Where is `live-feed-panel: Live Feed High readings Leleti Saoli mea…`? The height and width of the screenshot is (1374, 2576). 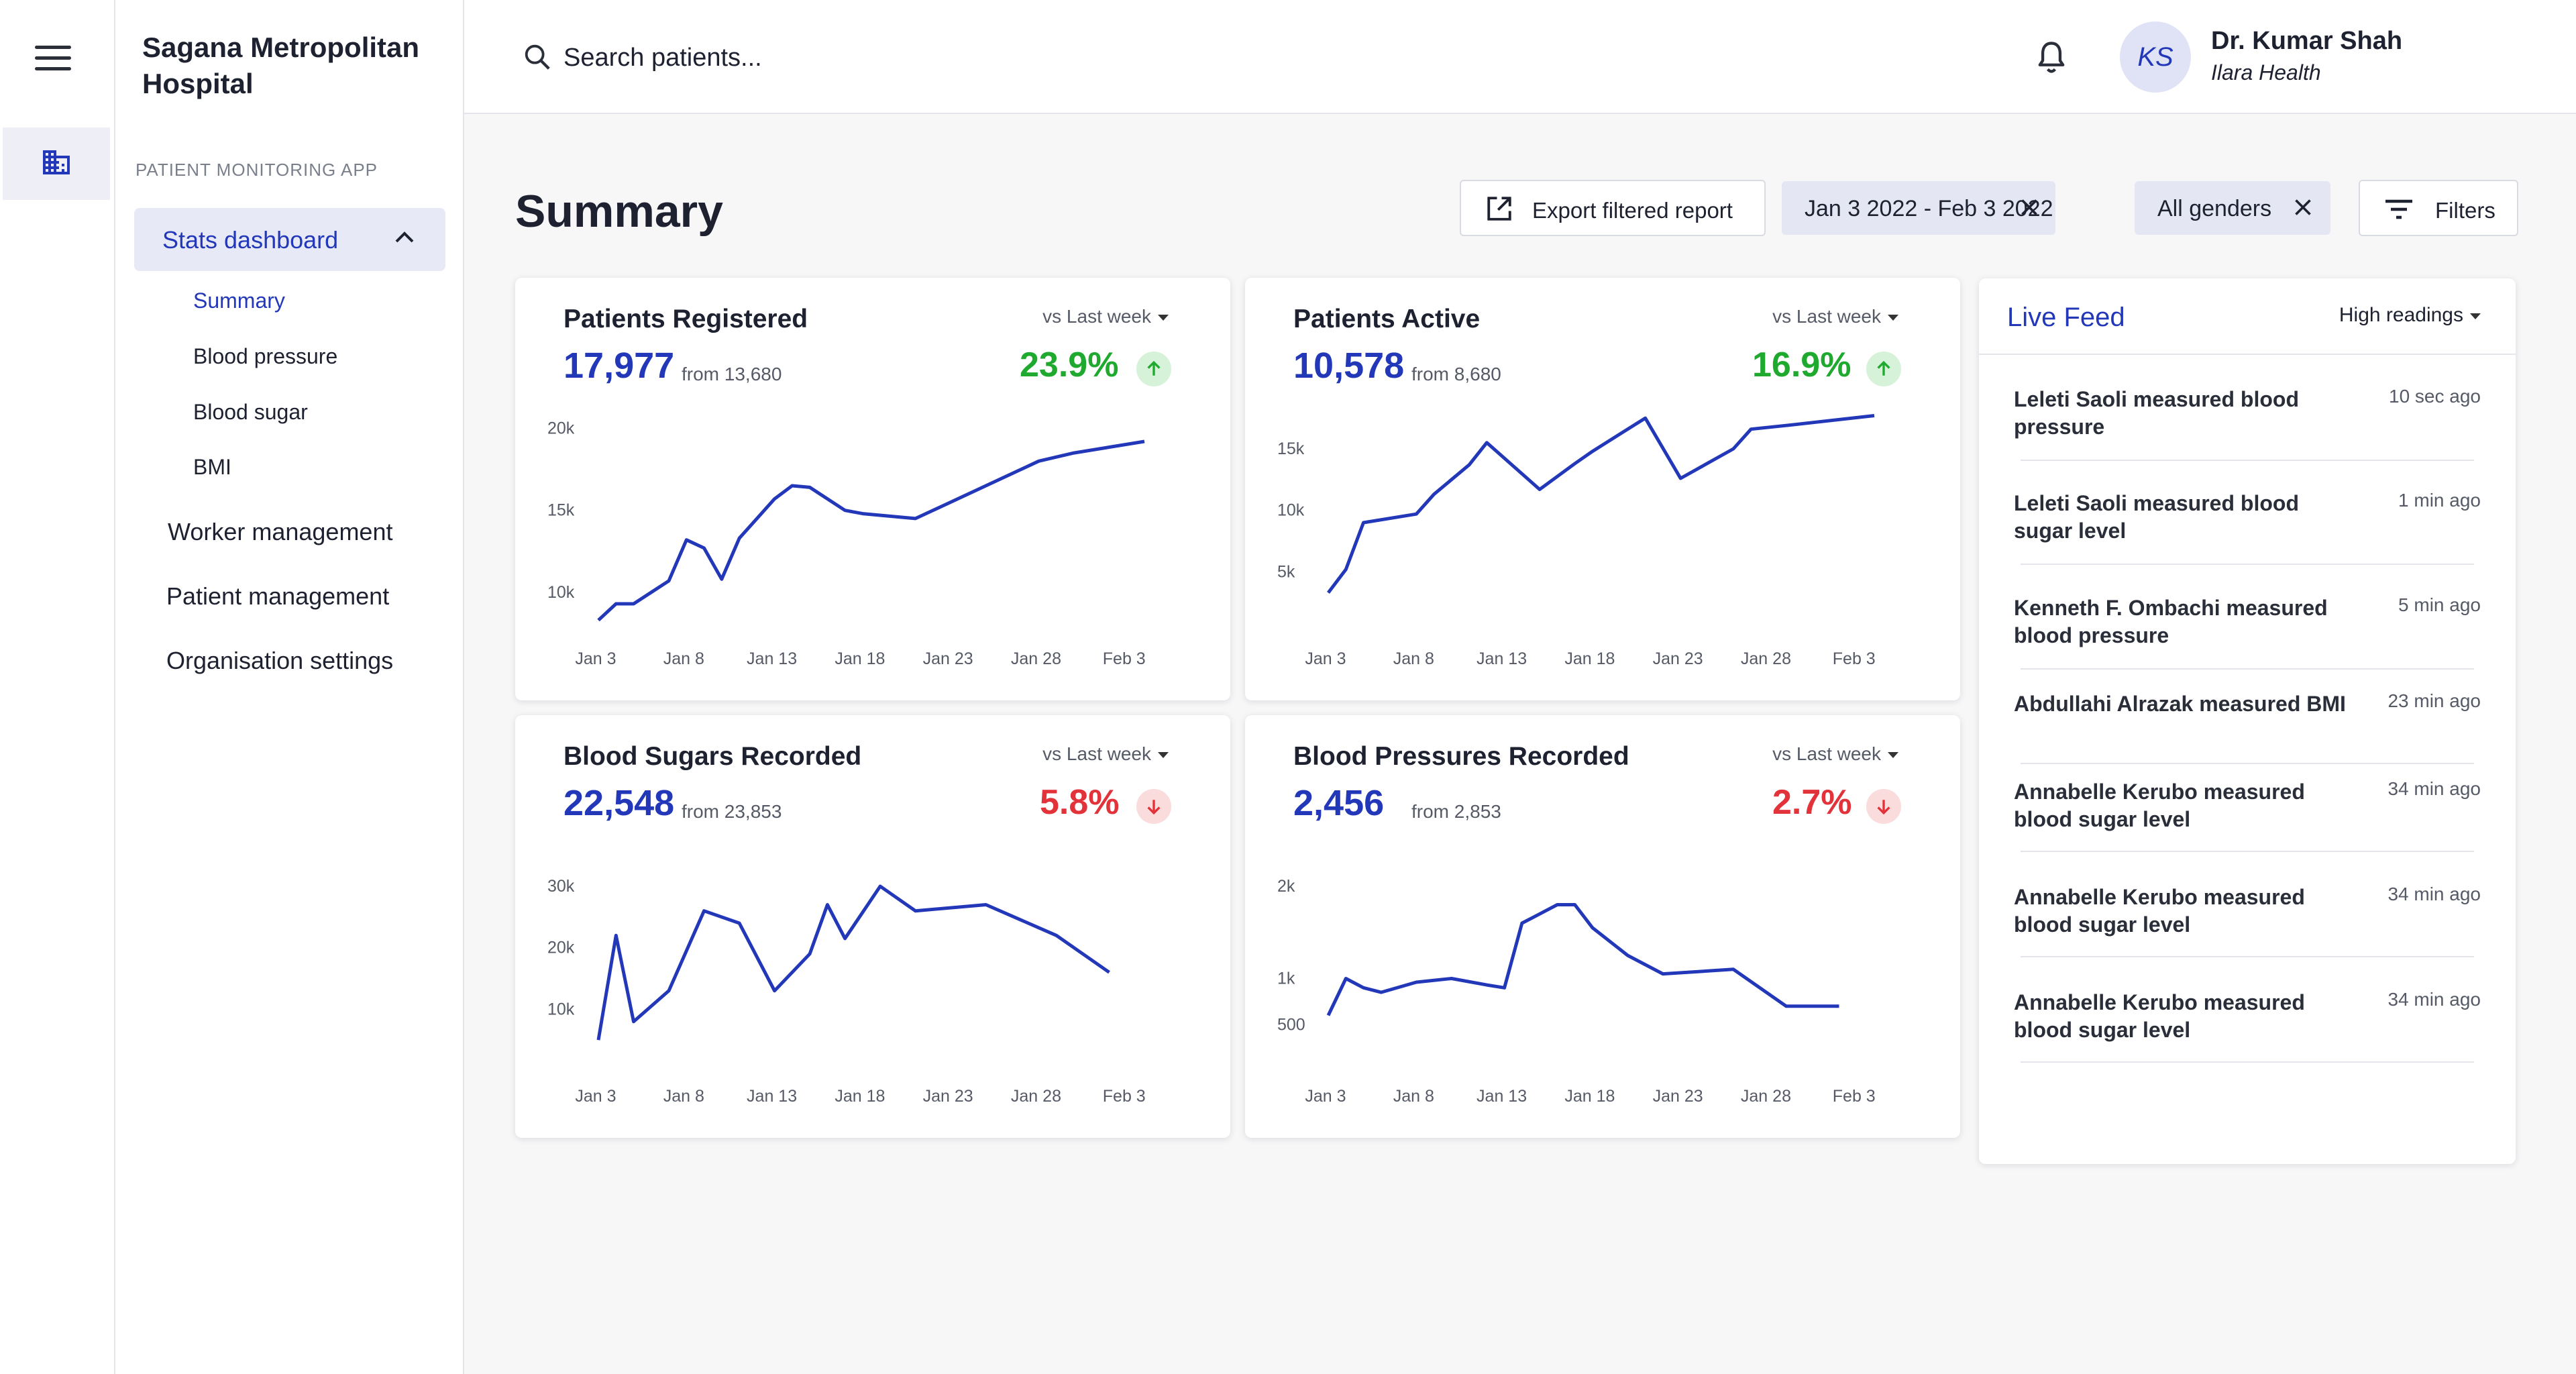 live-feed-panel: Live Feed High readings Leleti Saoli mea… is located at coordinates (2247, 721).